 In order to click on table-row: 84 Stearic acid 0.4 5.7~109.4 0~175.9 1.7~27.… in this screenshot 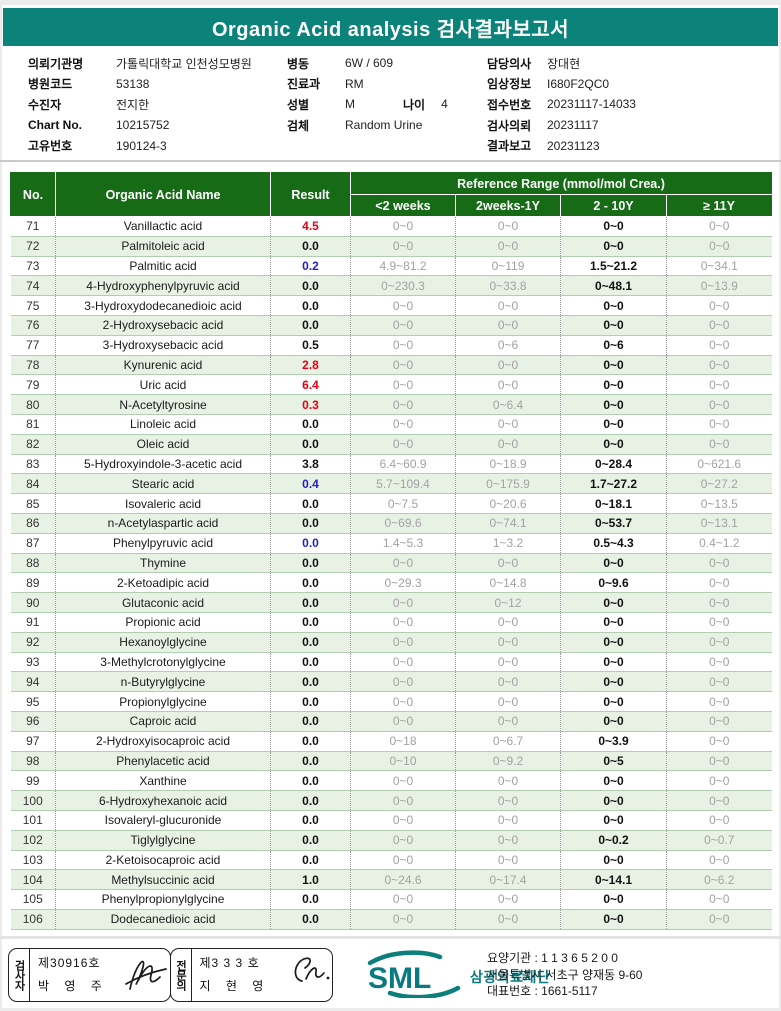, I will do `click(391, 483)`.